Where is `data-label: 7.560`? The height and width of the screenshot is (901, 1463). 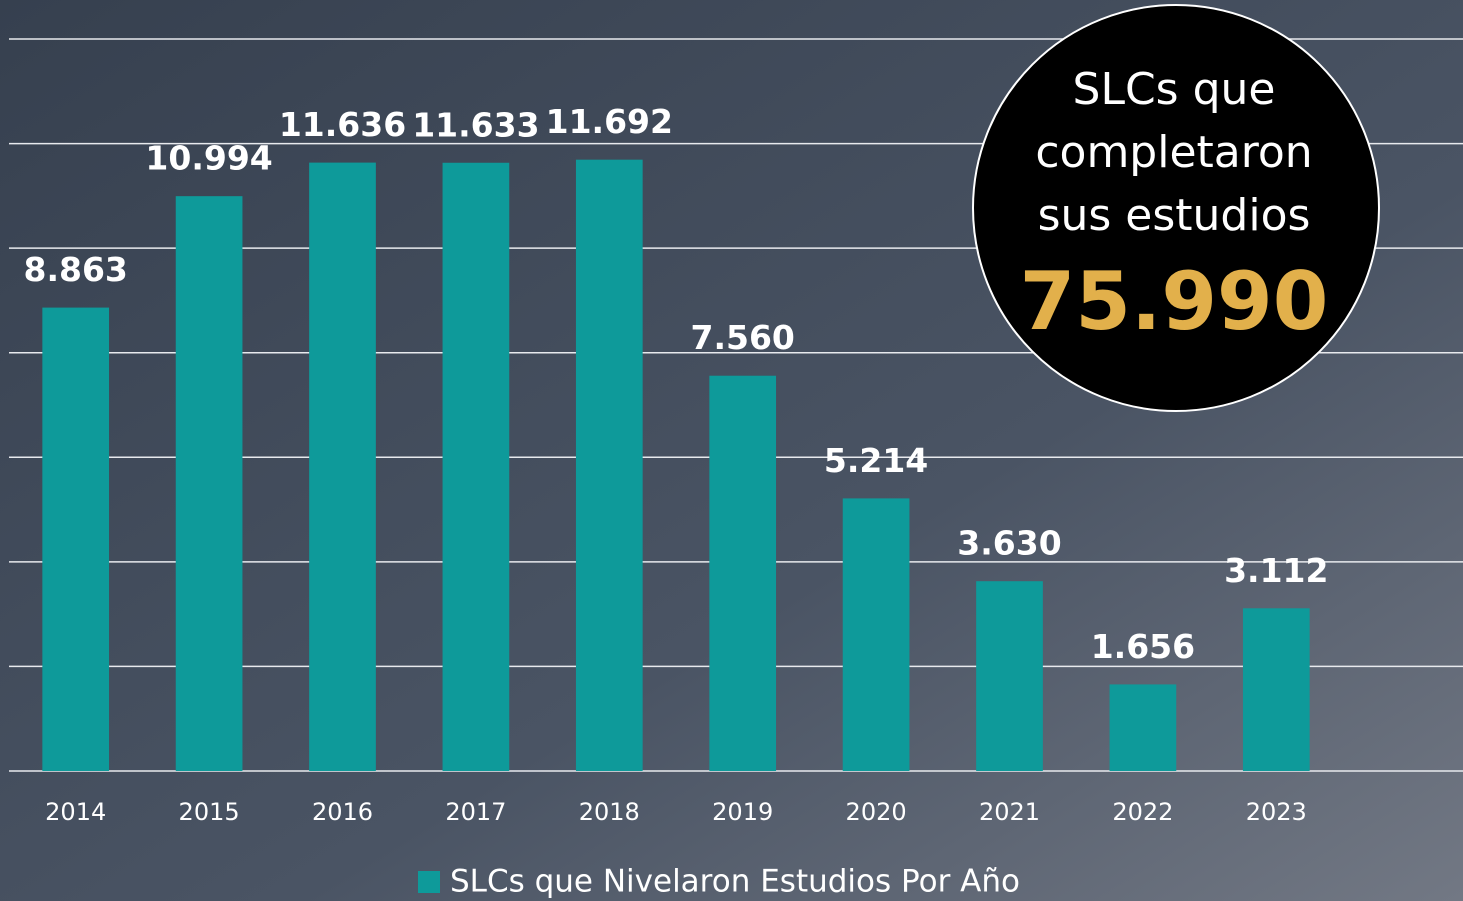 data-label: 7.560 is located at coordinates (743, 337).